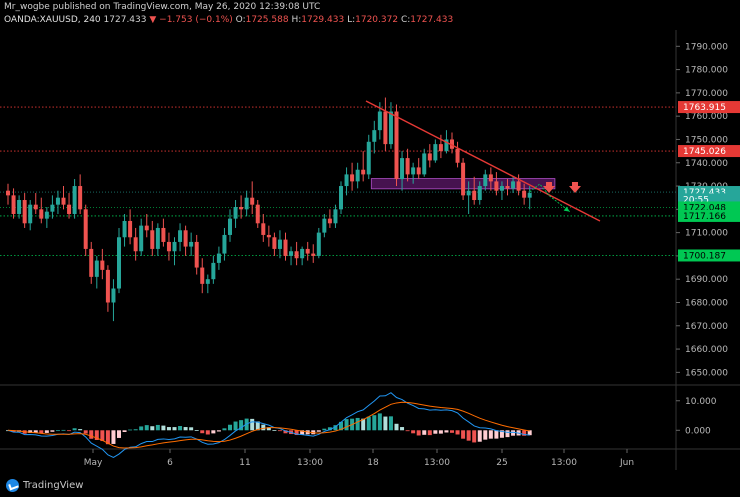 Image resolution: width=740 pixels, height=497 pixels. Describe the element at coordinates (701, 402) in the screenshot. I see `macd-tick-label: 10.000` at that location.